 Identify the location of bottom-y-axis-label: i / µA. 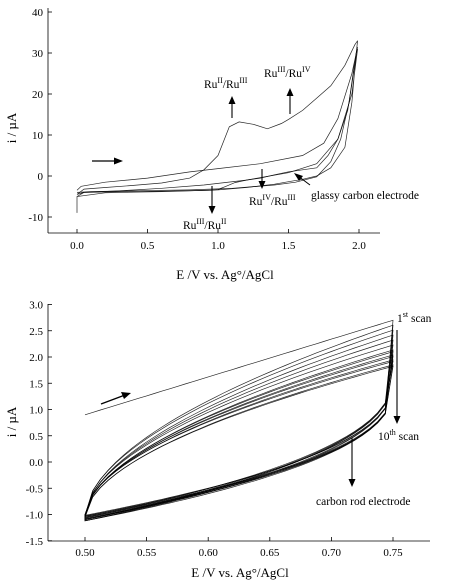
(11, 421).